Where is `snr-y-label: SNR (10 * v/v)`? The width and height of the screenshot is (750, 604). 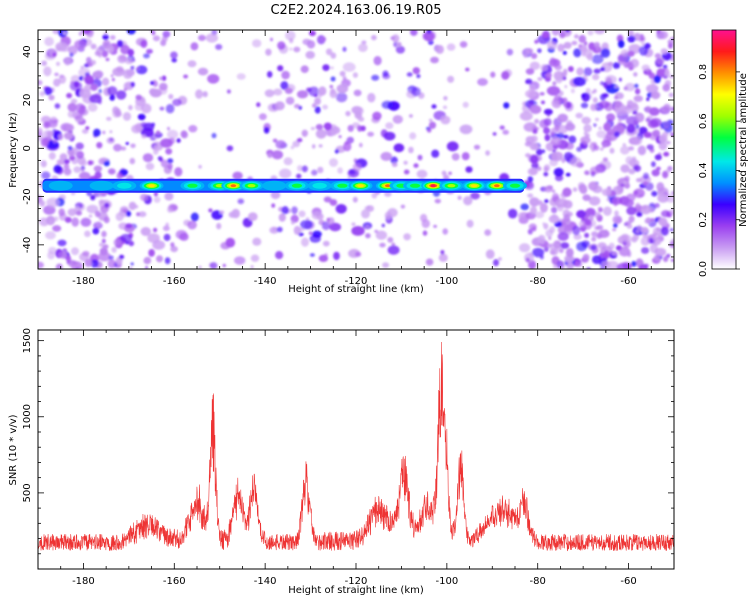
snr-y-label: SNR (10 * v/v) is located at coordinates (13, 449).